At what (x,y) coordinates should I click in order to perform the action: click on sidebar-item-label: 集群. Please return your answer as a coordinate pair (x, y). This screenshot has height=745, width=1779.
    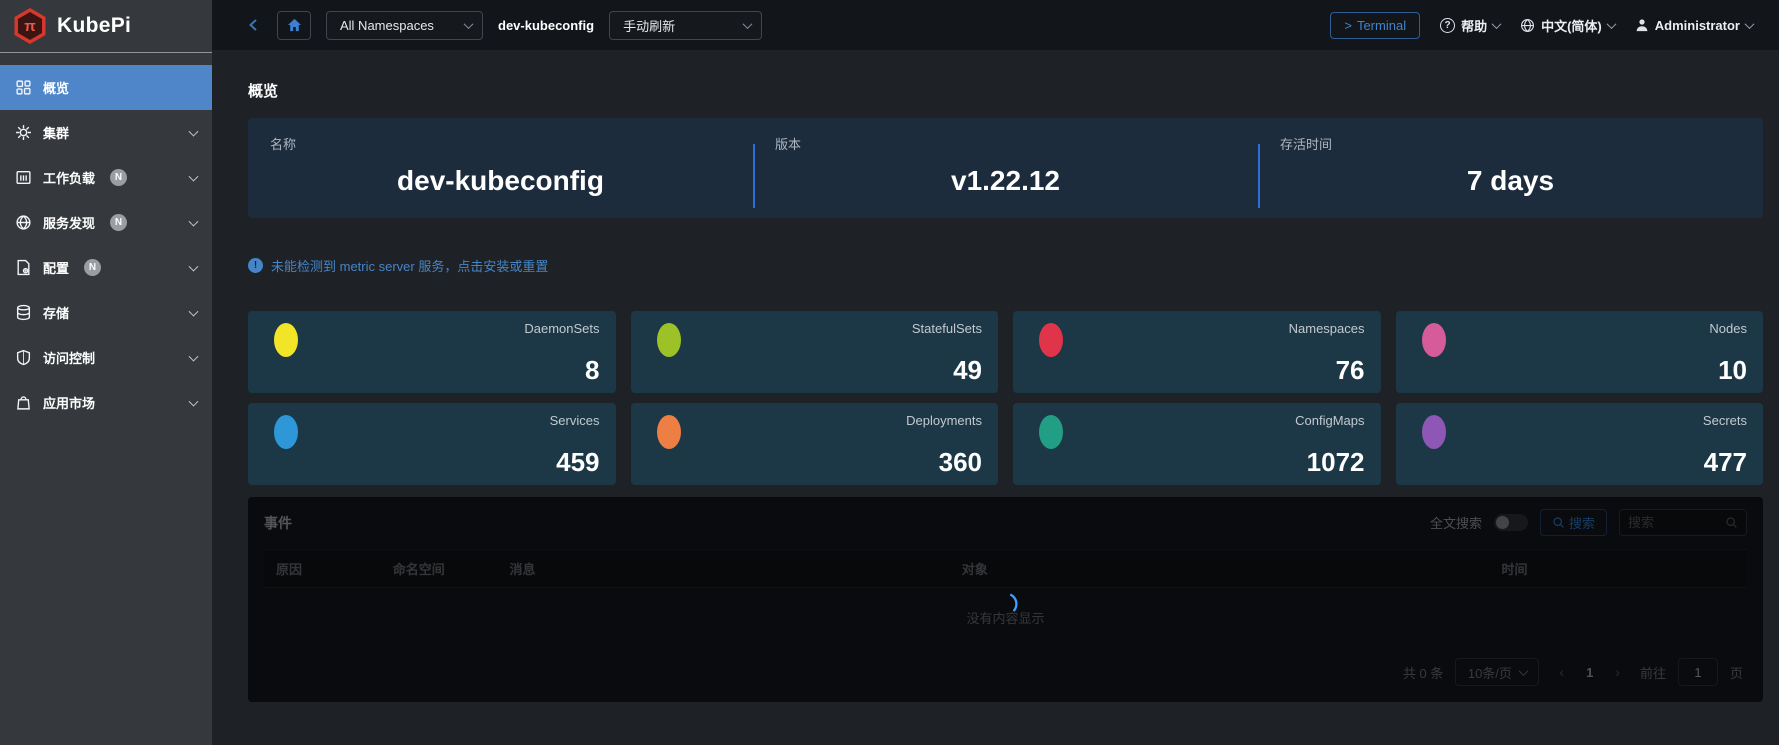
    Looking at the image, I should click on (56, 133).